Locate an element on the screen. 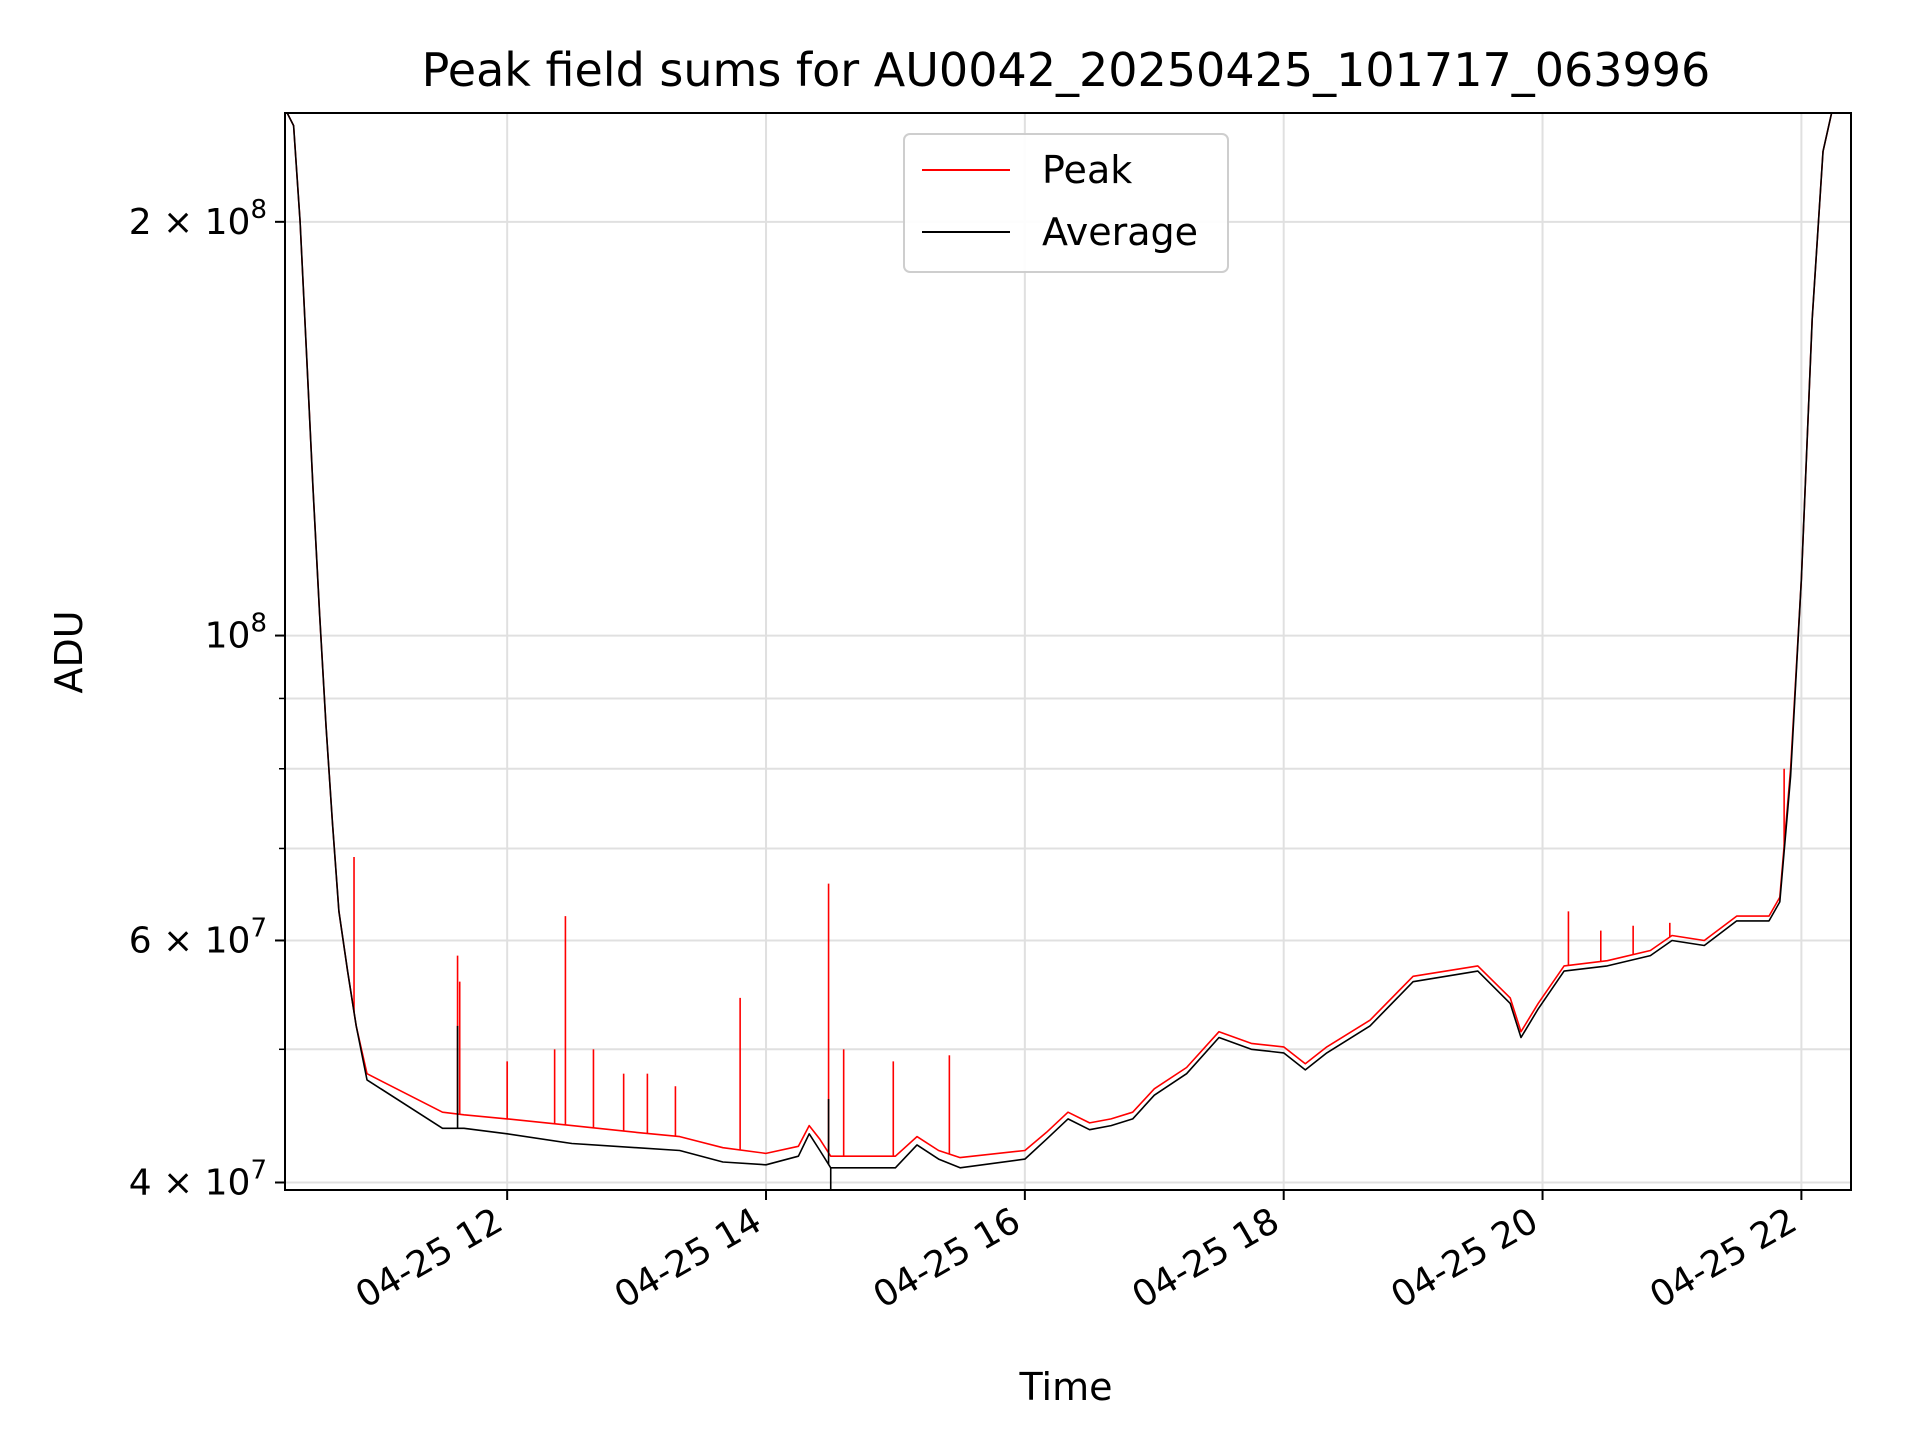  y-axis-title: ADU is located at coordinates (69, 651).